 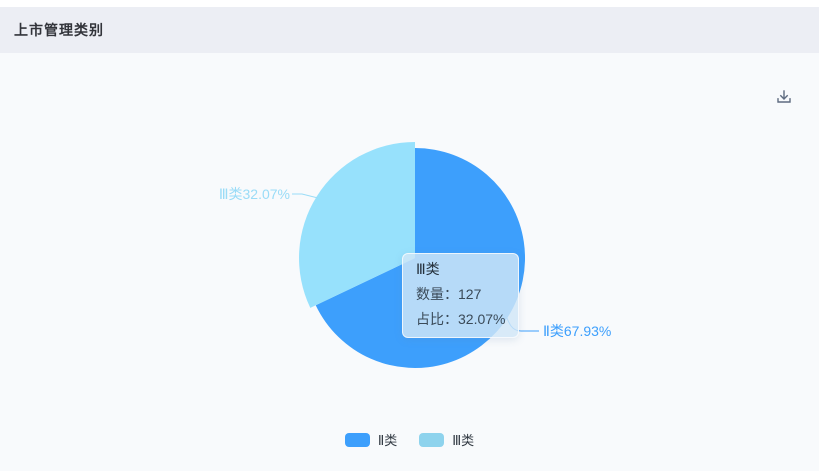 I want to click on tooltip: Ⅲ类 数量：127 占比：32.07%, so click(x=461, y=295).